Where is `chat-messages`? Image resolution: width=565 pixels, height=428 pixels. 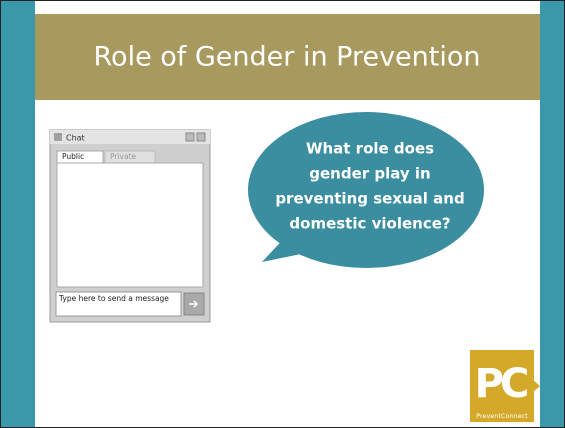
chat-messages is located at coordinates (130, 225).